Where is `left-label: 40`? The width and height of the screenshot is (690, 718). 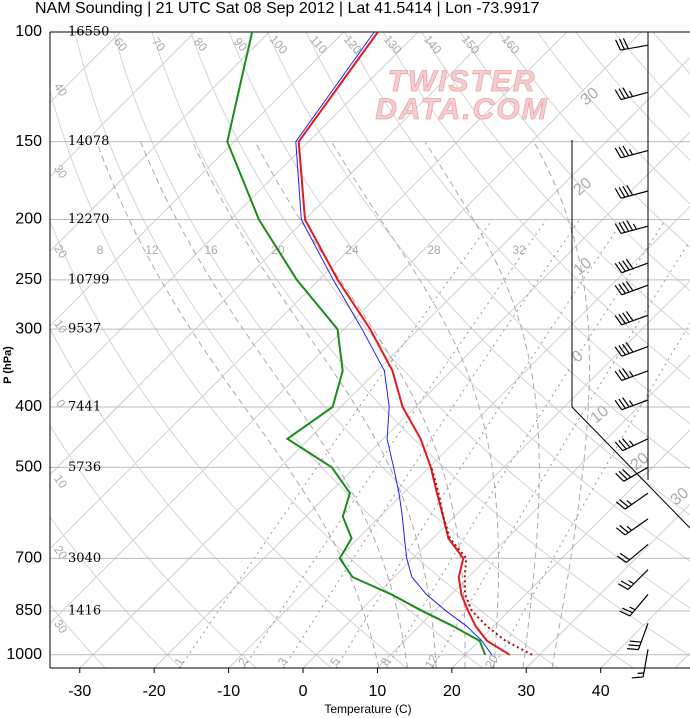
left-label: 40 is located at coordinates (60, 89).